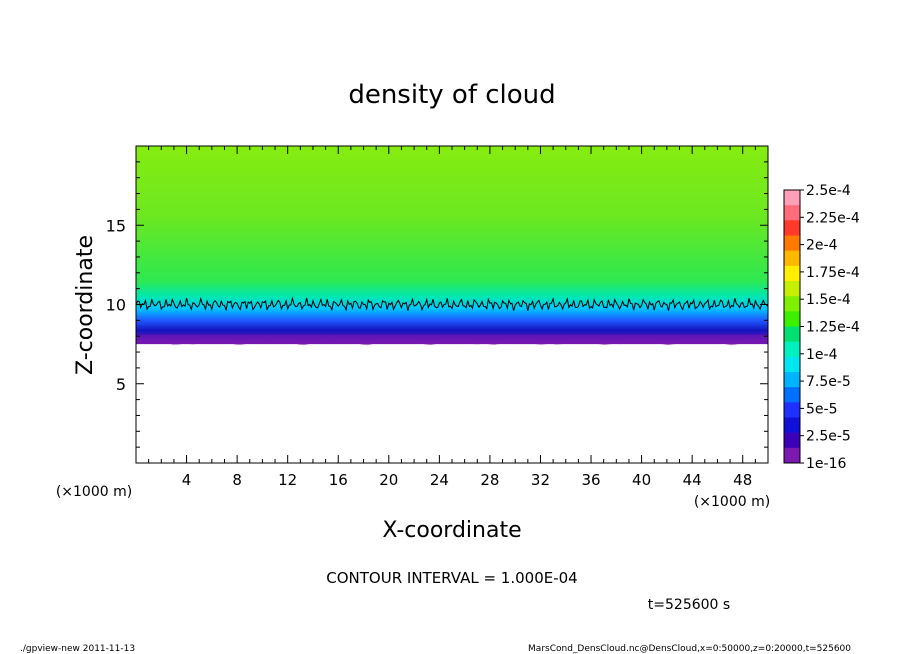  Describe the element at coordinates (489, 480) in the screenshot. I see `x-tick-label: 28` at that location.